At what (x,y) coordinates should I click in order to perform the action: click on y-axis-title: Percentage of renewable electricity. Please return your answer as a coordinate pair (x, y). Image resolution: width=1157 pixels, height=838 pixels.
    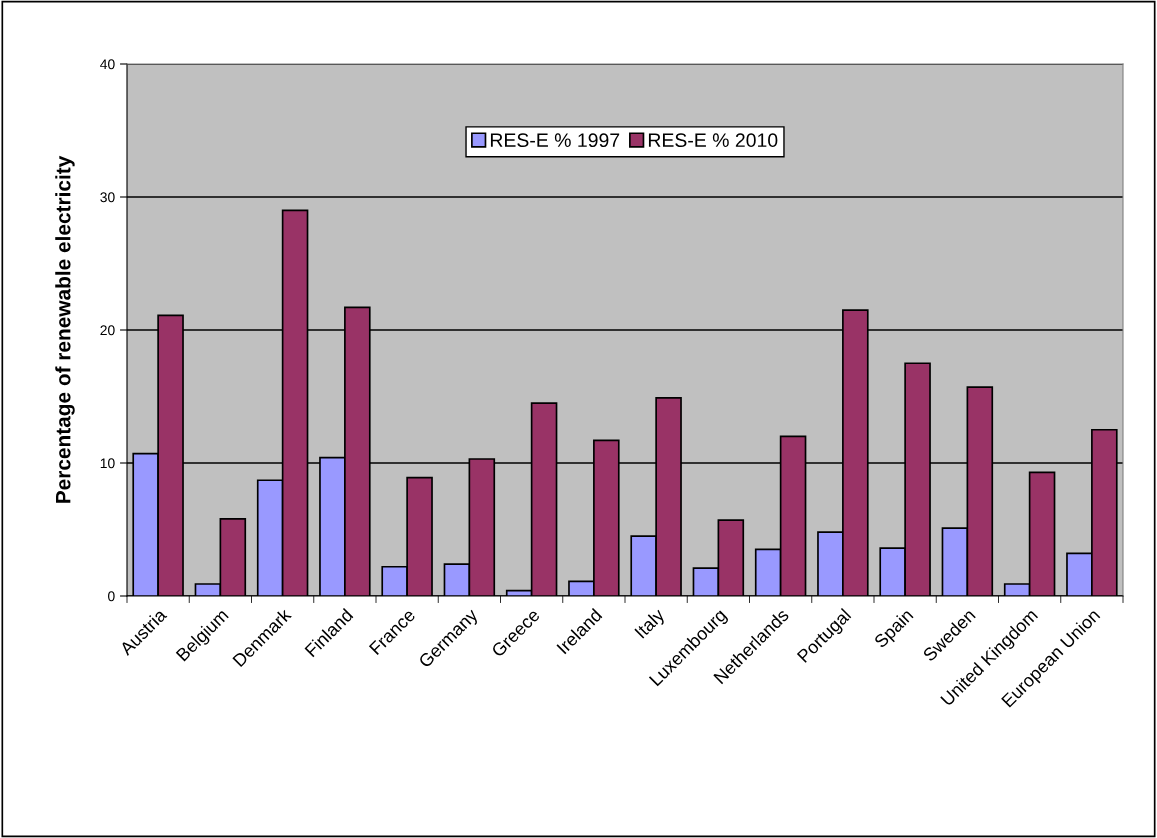
    Looking at the image, I should click on (65, 329).